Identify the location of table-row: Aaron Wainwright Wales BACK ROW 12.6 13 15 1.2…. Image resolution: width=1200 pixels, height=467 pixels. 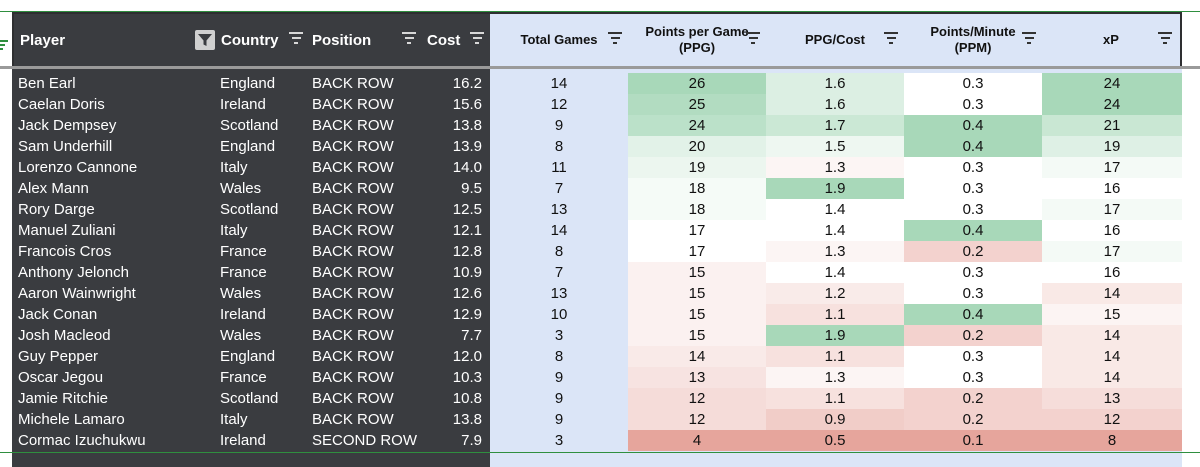
(597, 293).